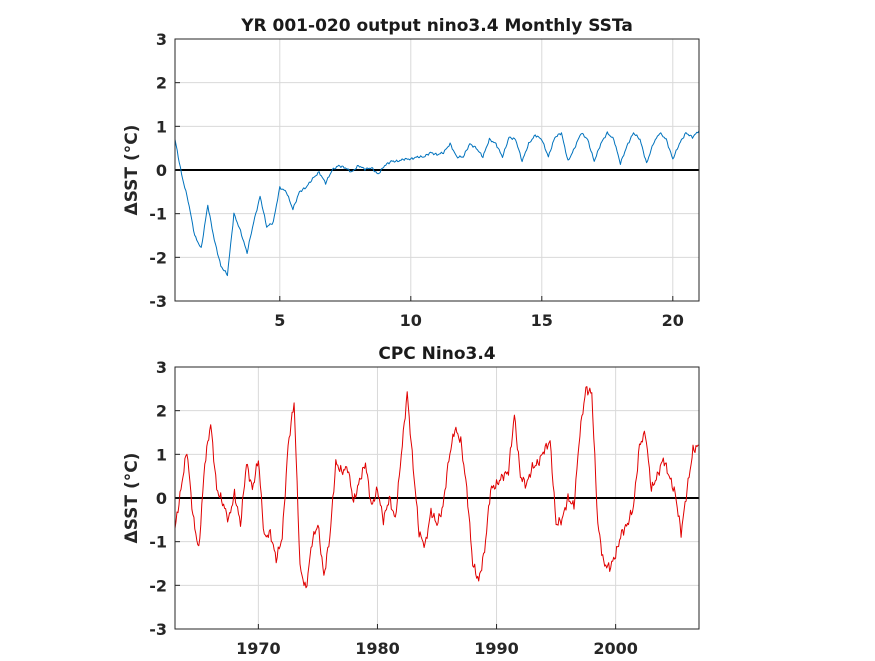 Image resolution: width=875 pixels, height=661 pixels. What do you see at coordinates (158, 542) in the screenshot?
I see `bottom-y-tick-label: -1` at bounding box center [158, 542].